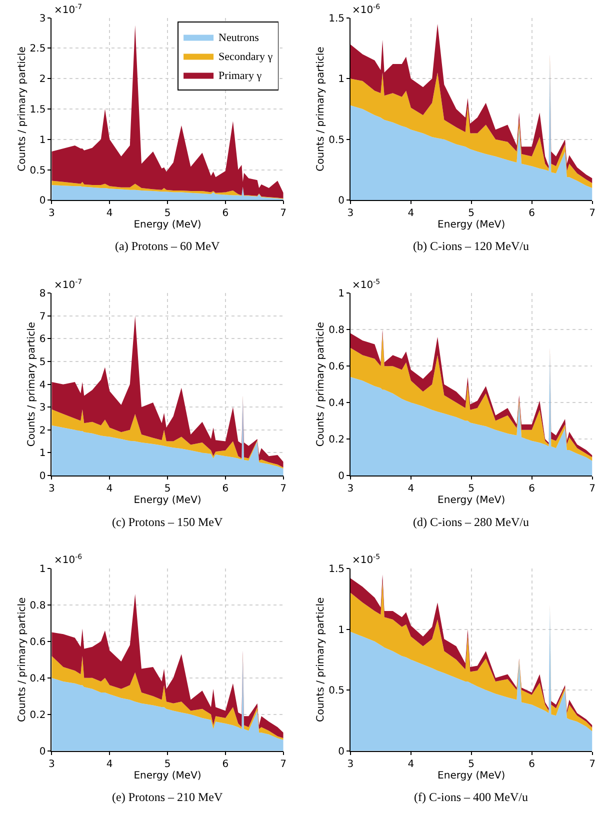 This screenshot has height=838, width=600. Describe the element at coordinates (167, 522) in the screenshot. I see `text: (c) Protons – 150 MeV` at that location.